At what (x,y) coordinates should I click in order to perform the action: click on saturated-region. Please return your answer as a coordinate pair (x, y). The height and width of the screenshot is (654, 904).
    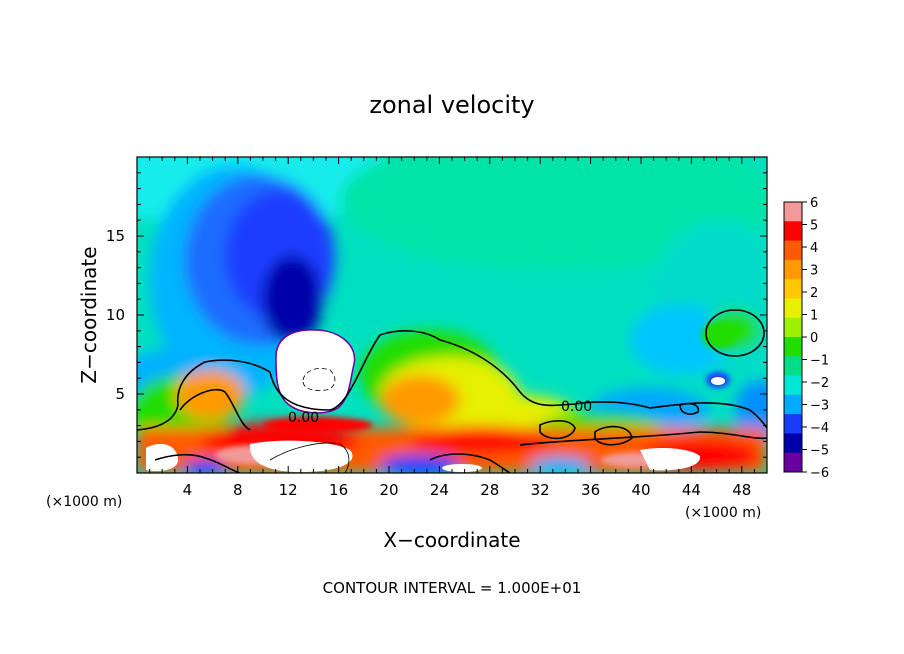
    Looking at the image, I should click on (315, 371).